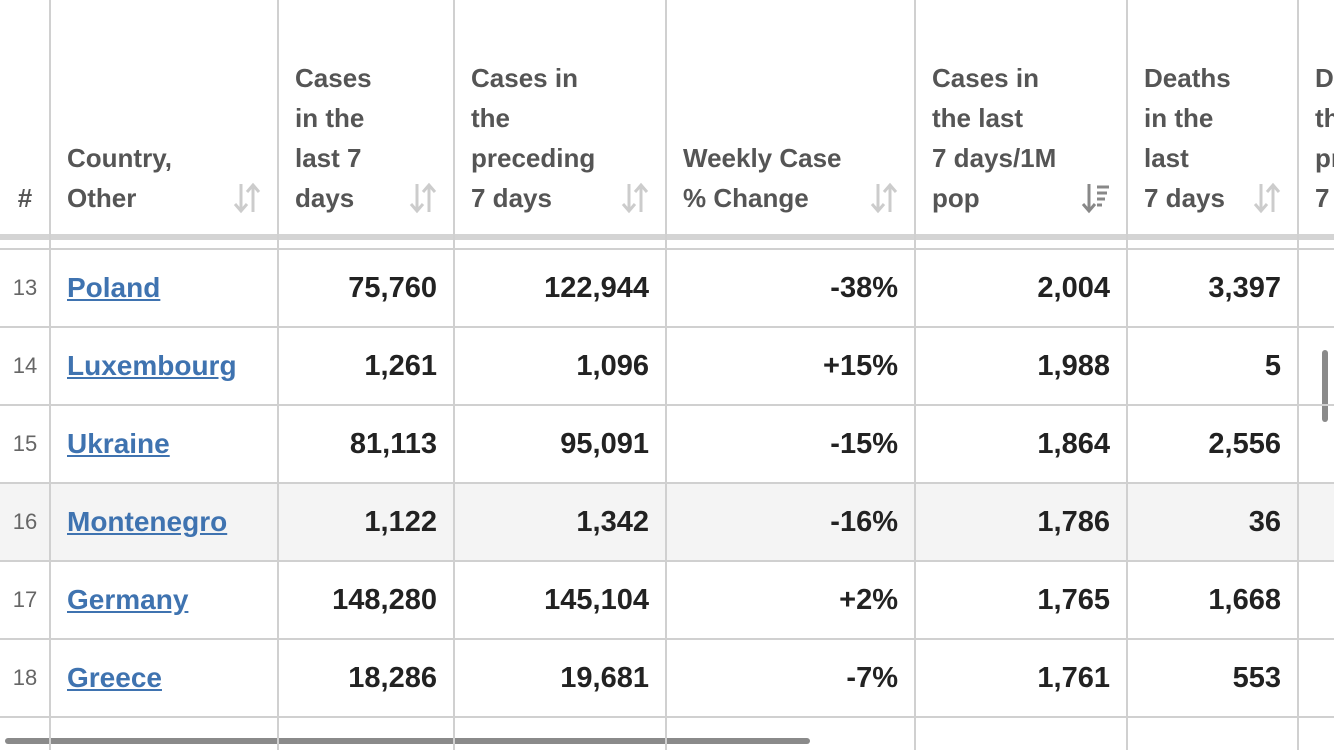 The width and height of the screenshot is (1334, 750). What do you see at coordinates (560, 118) in the screenshot?
I see `column-header: Cases in the preceding 7 days` at bounding box center [560, 118].